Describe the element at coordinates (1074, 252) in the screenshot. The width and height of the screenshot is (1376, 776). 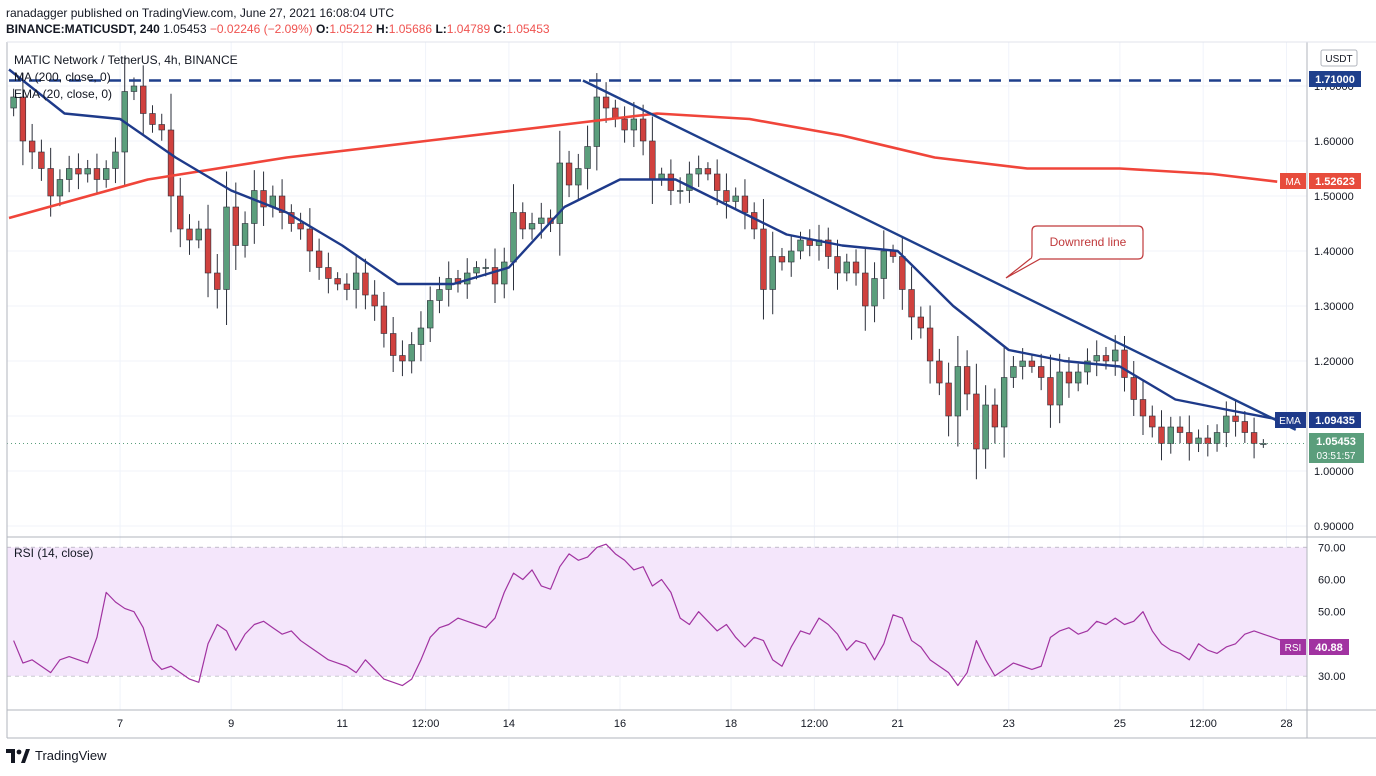
I see `downtrend-callout: Downrend line` at that location.